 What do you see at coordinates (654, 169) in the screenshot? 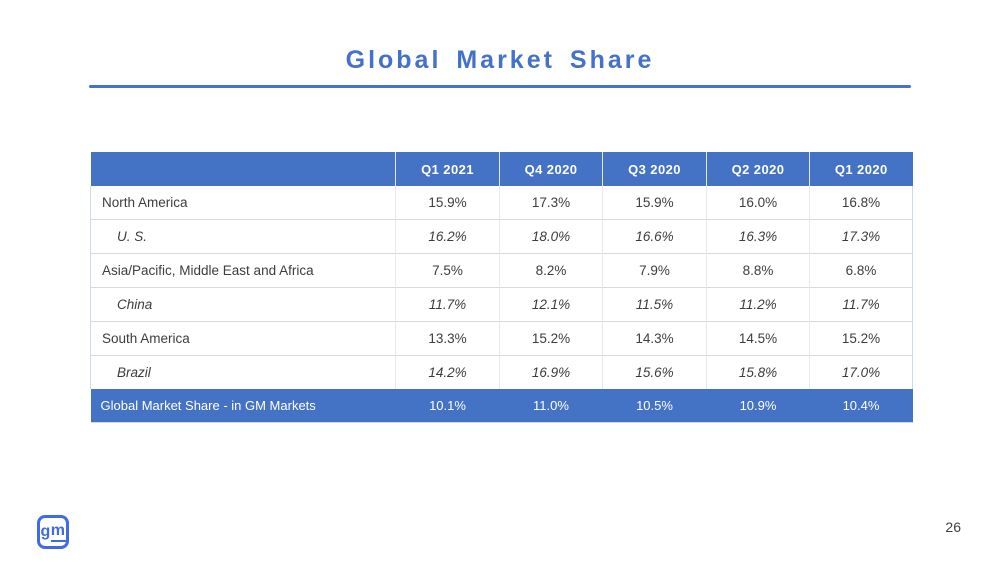
I see `quarter-column-header: Q3 2020` at bounding box center [654, 169].